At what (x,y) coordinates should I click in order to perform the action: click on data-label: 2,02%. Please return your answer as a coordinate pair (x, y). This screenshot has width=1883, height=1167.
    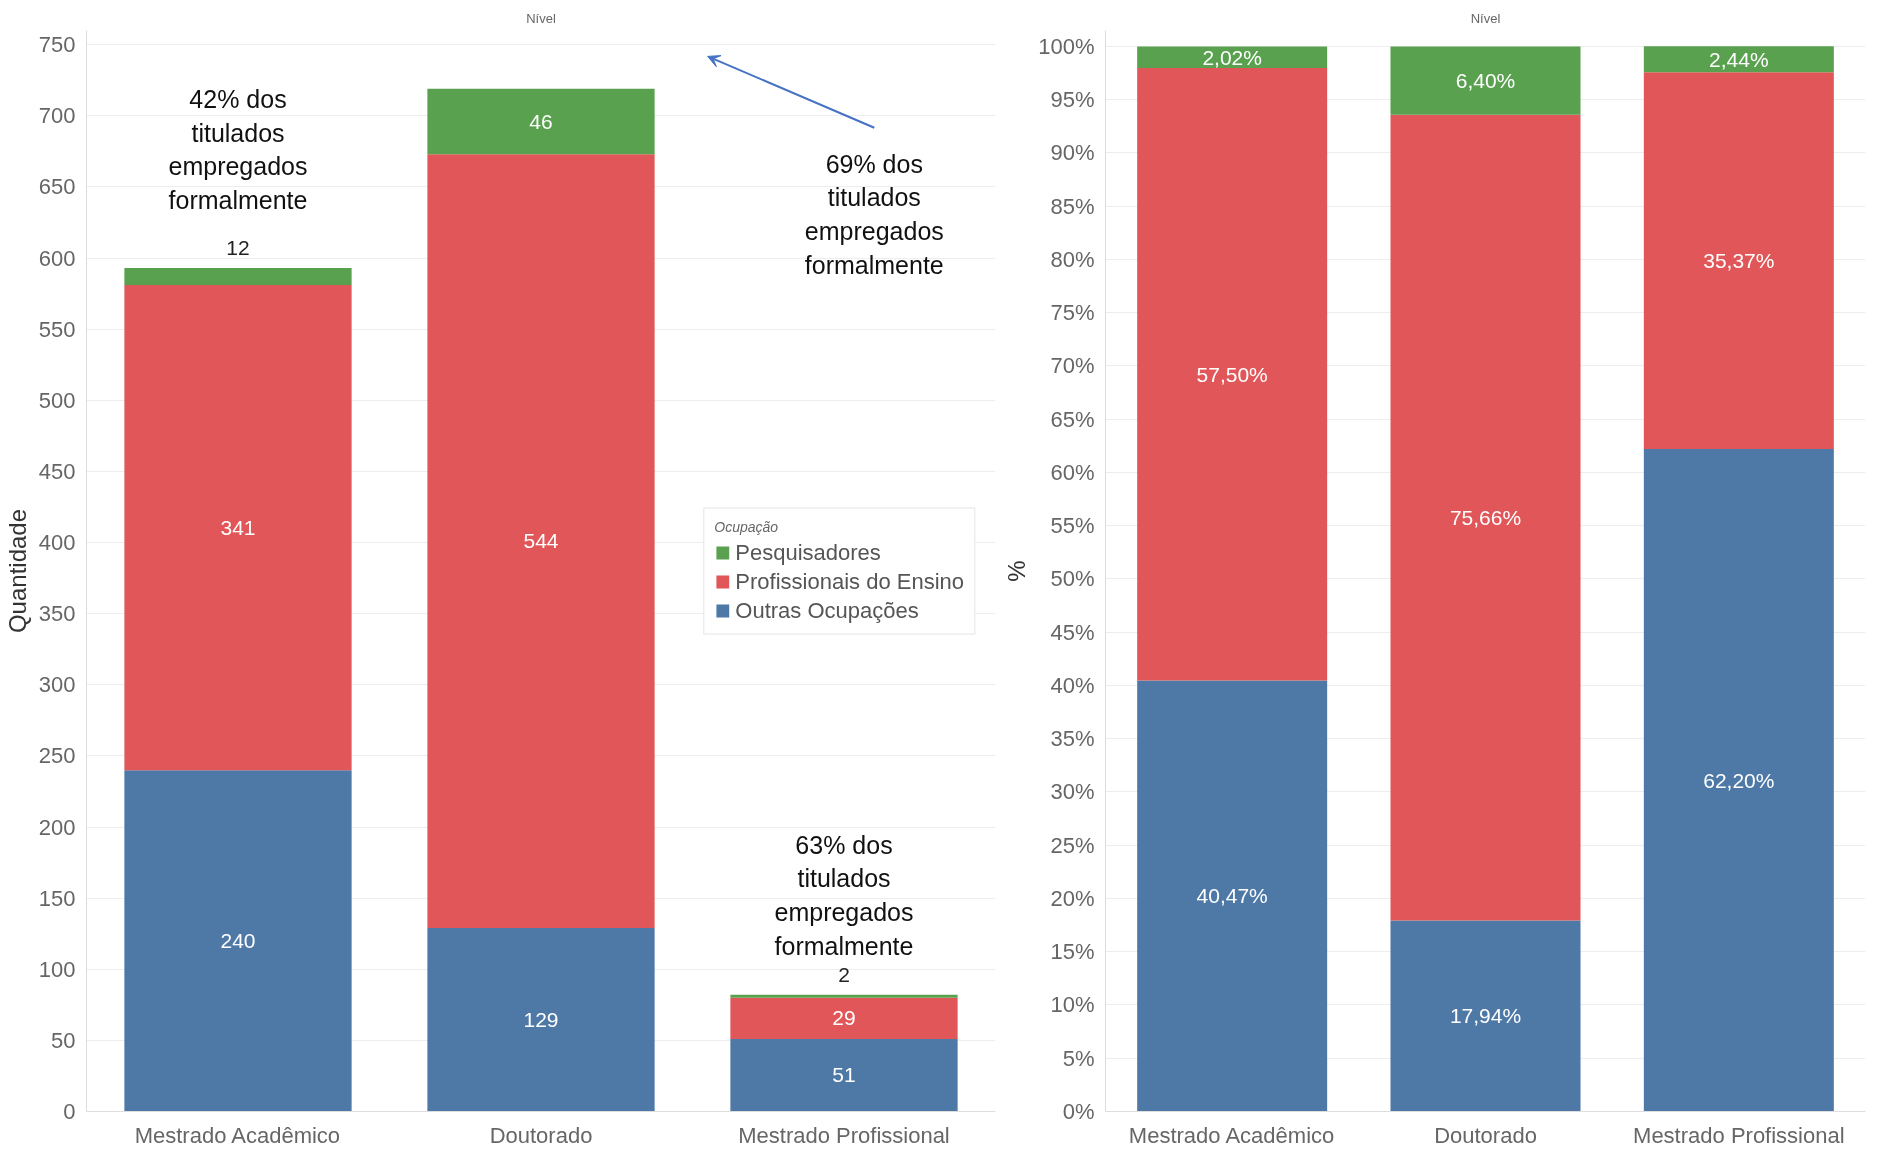
    Looking at the image, I should click on (1232, 57).